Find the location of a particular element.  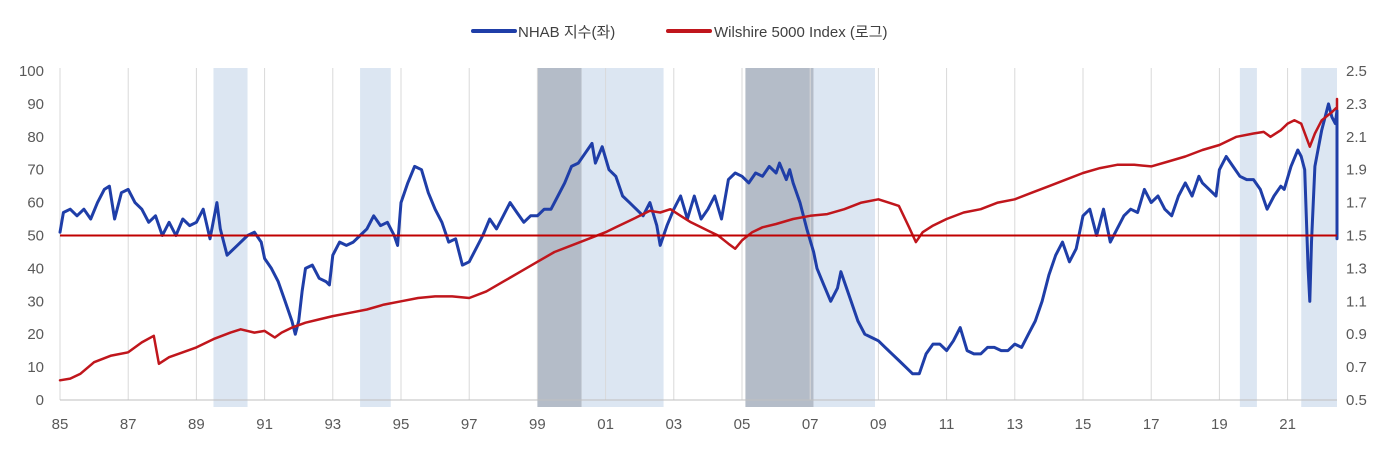

y-right-tick-label: 1.5 is located at coordinates (1356, 236).